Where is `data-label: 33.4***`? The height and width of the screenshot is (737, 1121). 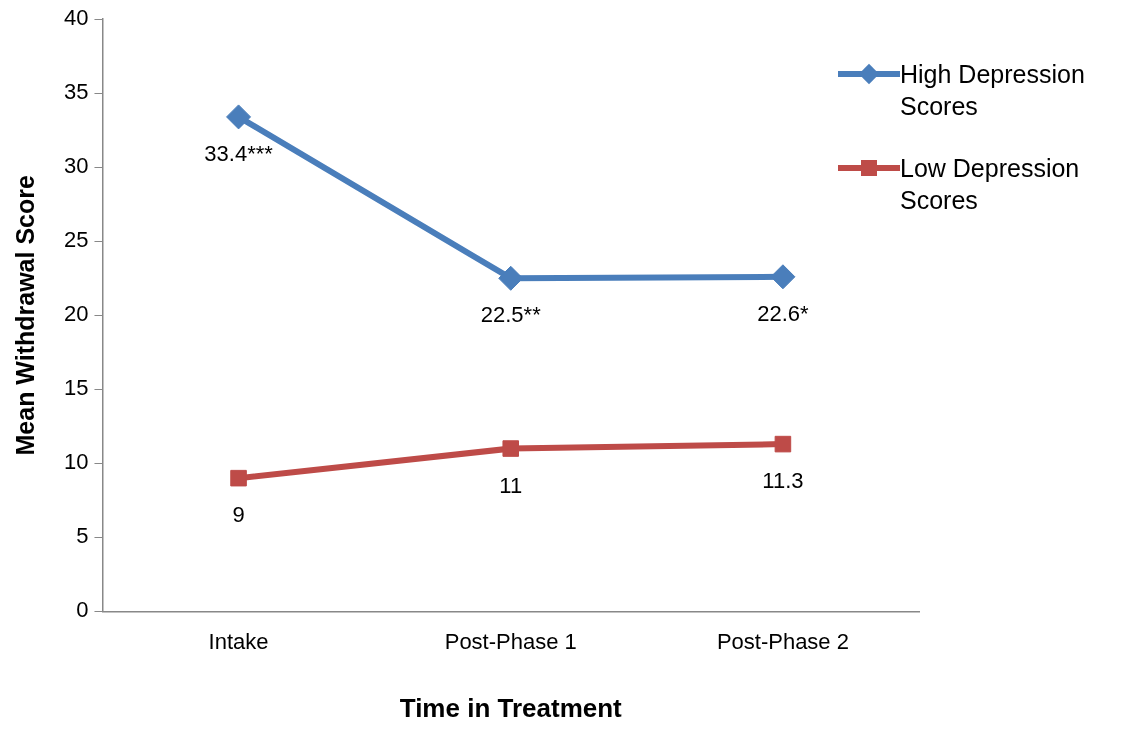
data-label: 33.4*** is located at coordinates (239, 153).